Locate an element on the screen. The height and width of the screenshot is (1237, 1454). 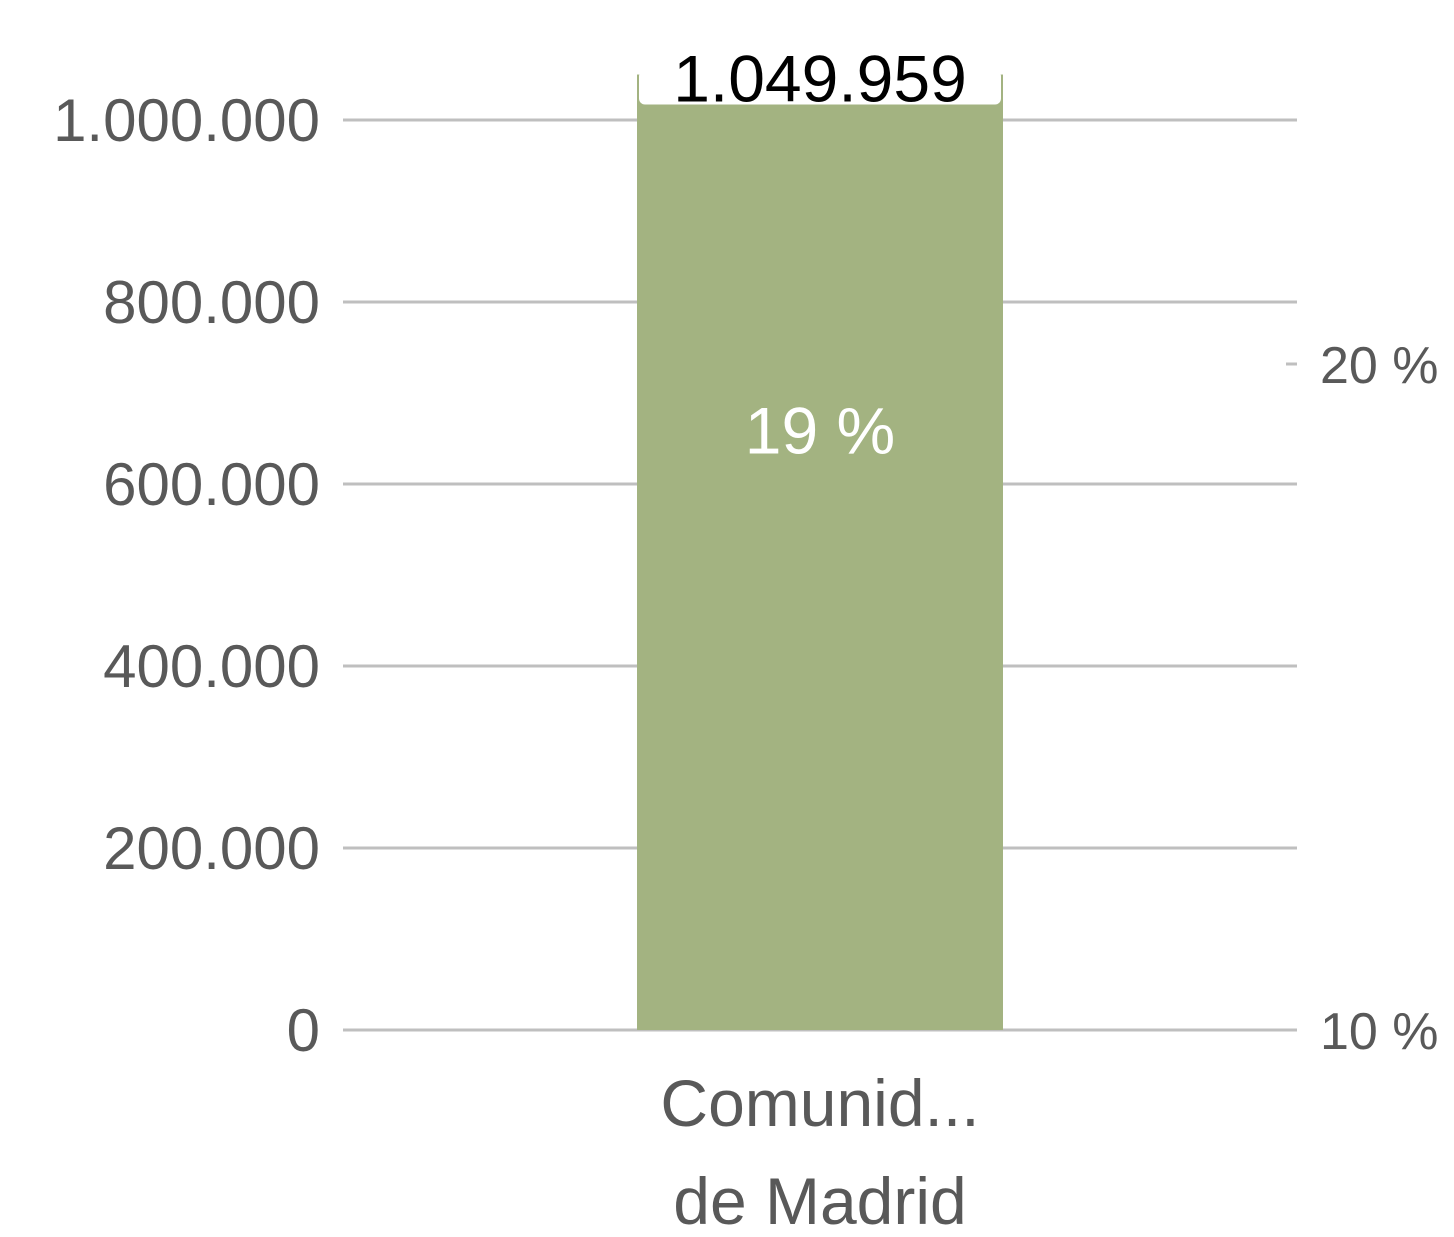
y-tick-label: 200.000 is located at coordinates (211, 848).